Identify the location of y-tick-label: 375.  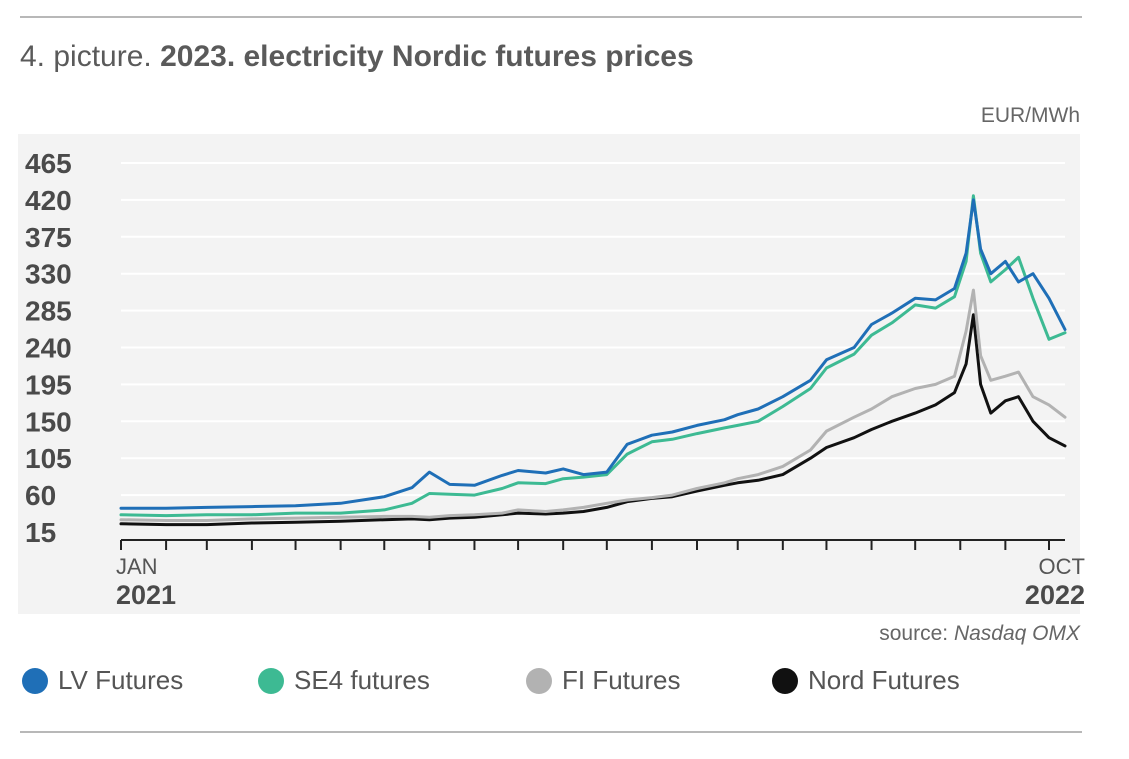
(48, 237).